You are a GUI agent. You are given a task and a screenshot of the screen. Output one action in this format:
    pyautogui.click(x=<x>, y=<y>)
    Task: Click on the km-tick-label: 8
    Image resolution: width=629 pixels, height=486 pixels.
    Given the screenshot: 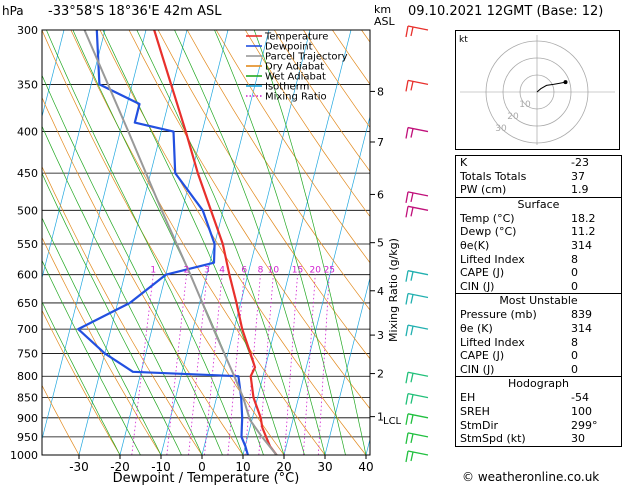 What is the action you would take?
    pyautogui.click(x=380, y=91)
    